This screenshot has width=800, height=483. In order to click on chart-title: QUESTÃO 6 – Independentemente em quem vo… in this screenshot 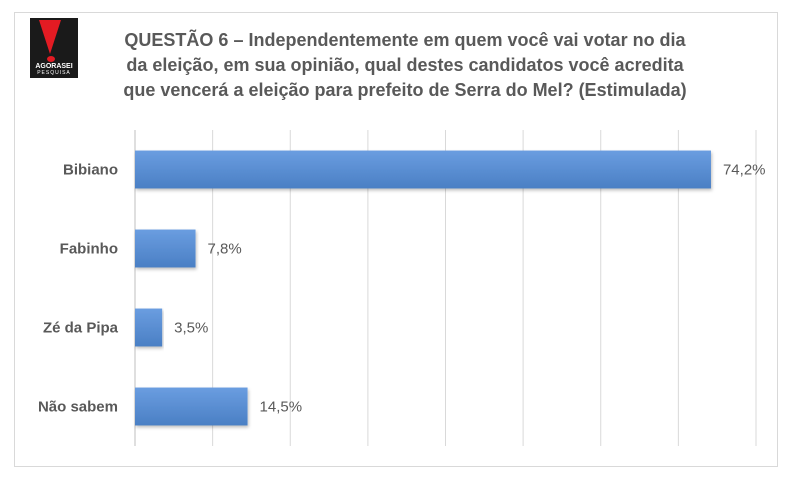, I will do `click(405, 65)`.